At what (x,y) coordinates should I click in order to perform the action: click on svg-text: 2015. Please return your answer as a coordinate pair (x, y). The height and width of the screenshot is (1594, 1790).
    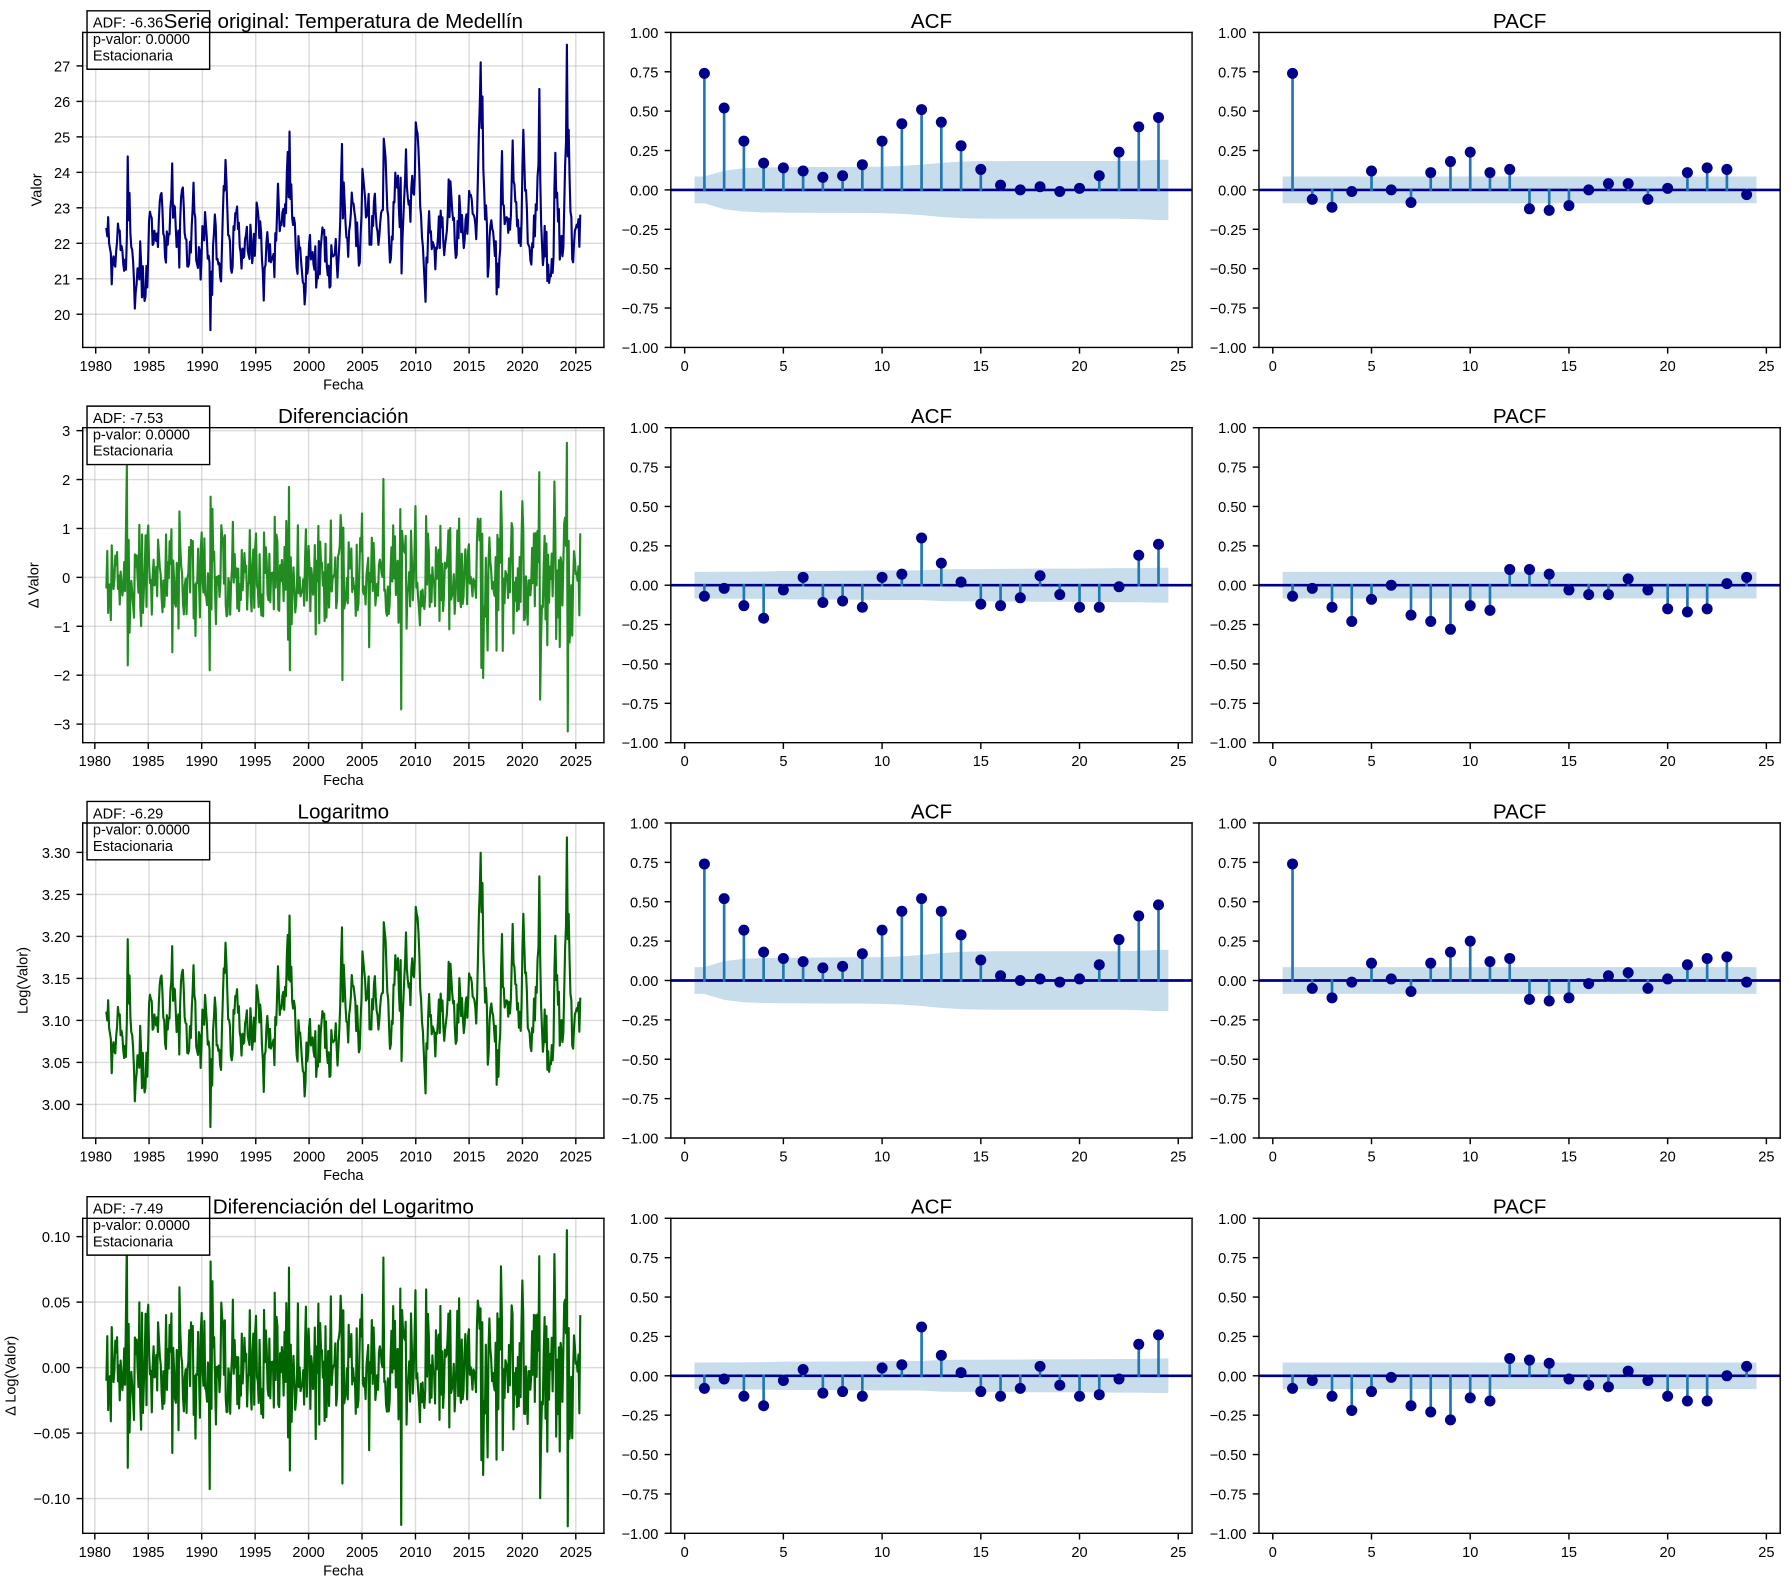
    Looking at the image, I should click on (469, 1158).